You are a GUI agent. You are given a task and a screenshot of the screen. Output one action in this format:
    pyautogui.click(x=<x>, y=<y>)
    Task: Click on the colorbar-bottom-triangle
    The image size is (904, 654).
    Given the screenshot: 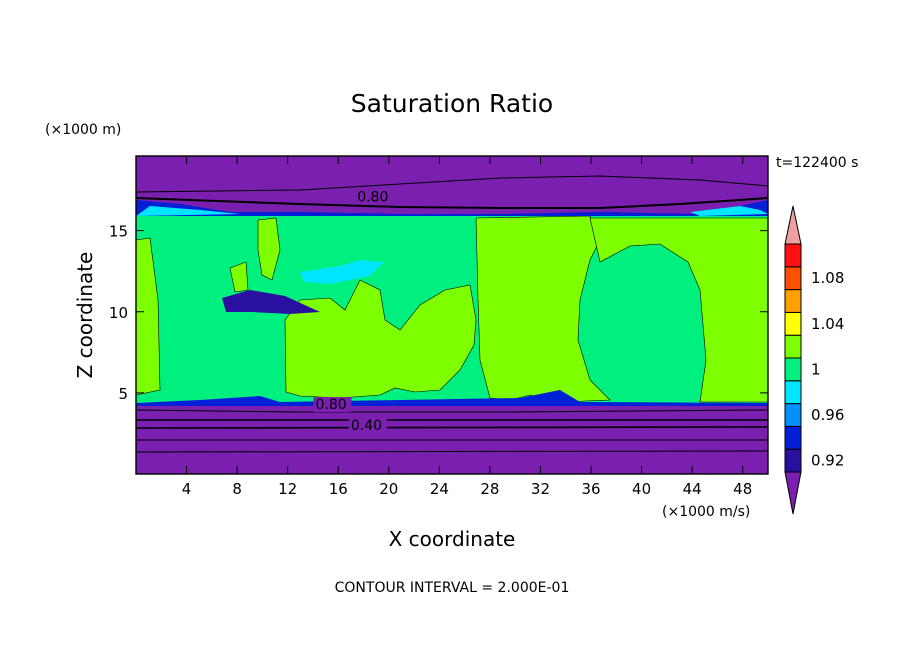 What is the action you would take?
    pyautogui.click(x=793, y=493)
    